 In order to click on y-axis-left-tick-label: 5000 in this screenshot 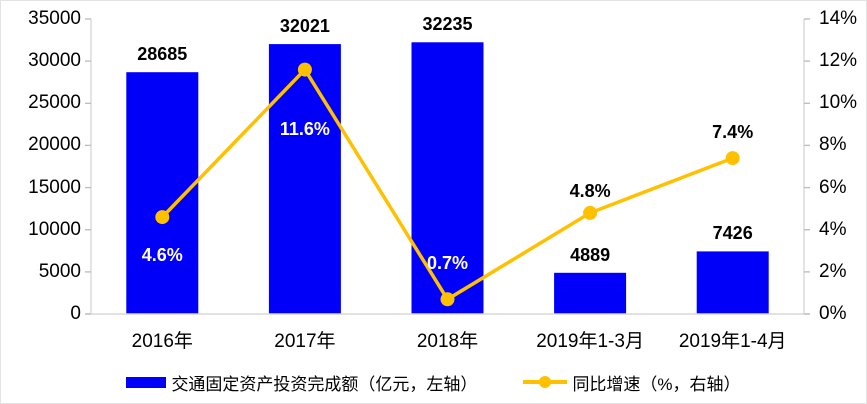, I will do `click(59, 271)`.